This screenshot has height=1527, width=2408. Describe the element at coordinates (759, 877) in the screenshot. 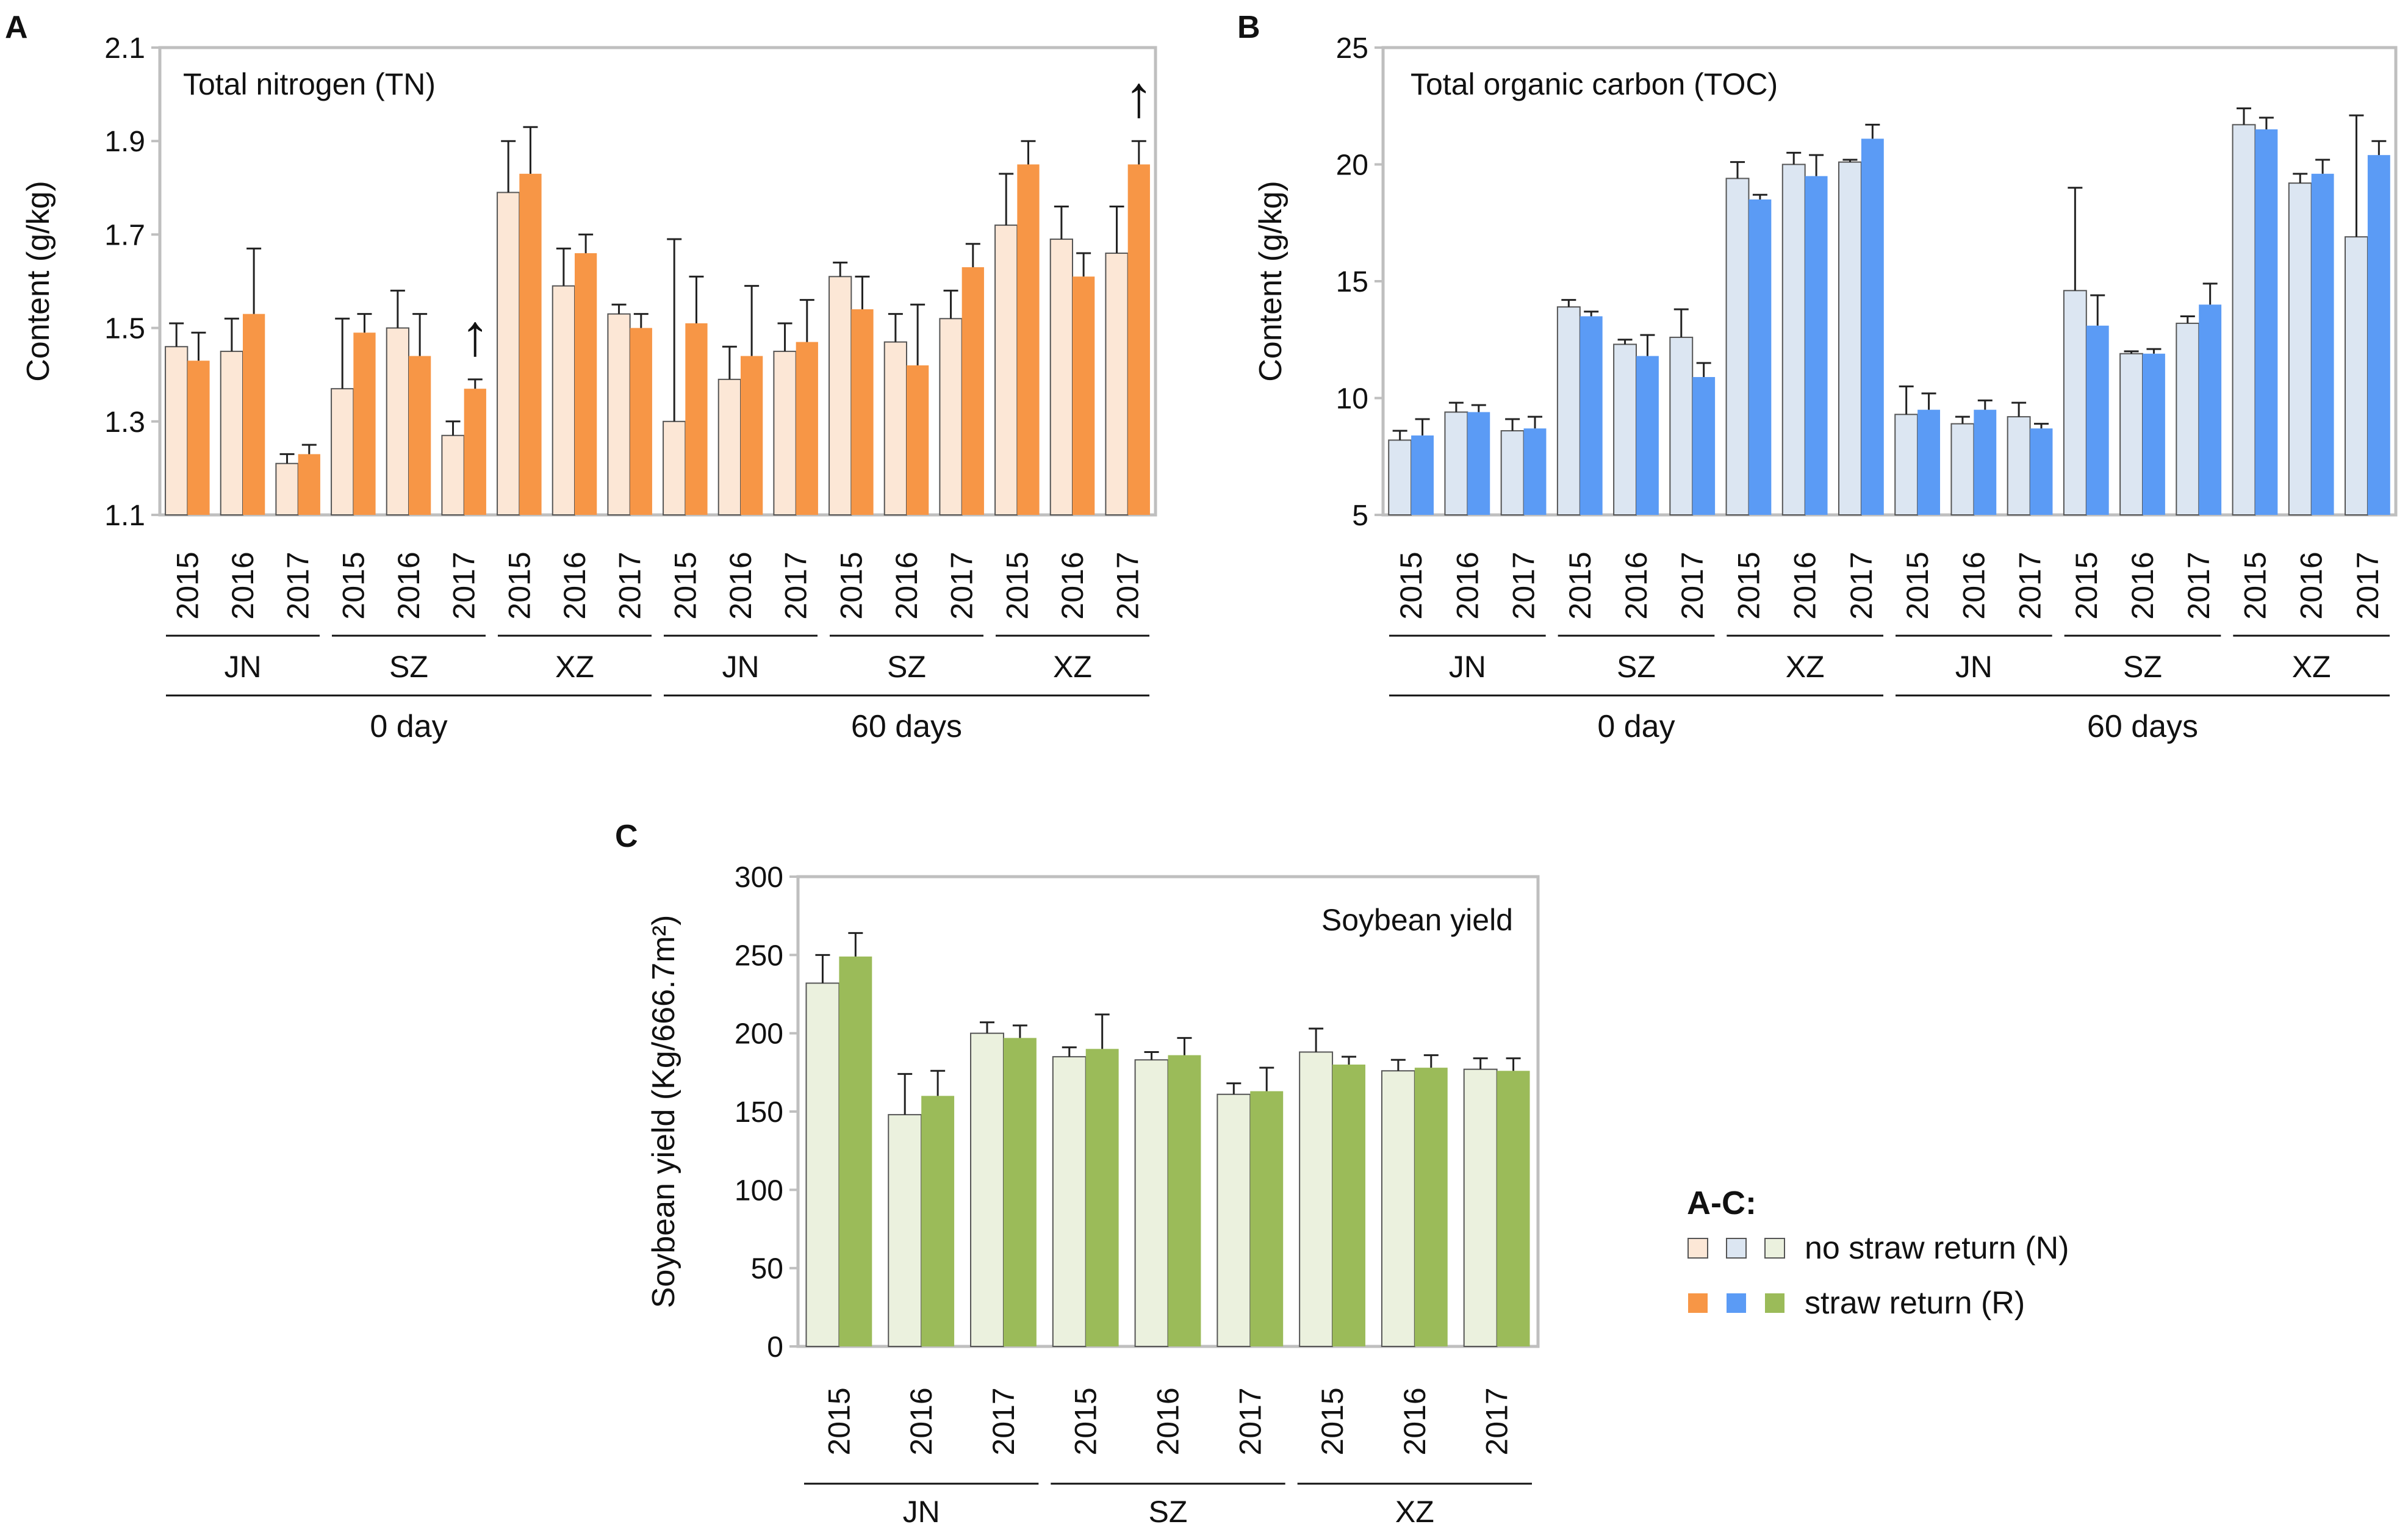

I see `c-ytick-label: 300` at that location.